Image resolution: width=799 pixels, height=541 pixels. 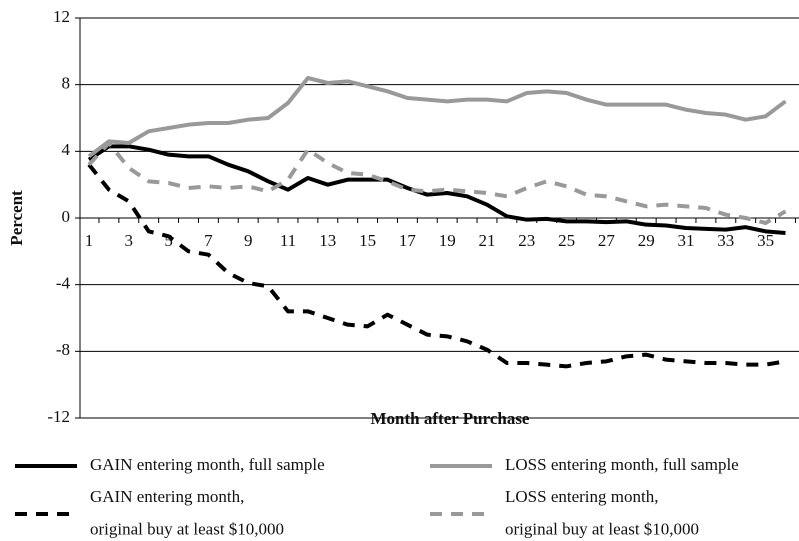 I want to click on x-tick-label: 21, so click(x=487, y=240).